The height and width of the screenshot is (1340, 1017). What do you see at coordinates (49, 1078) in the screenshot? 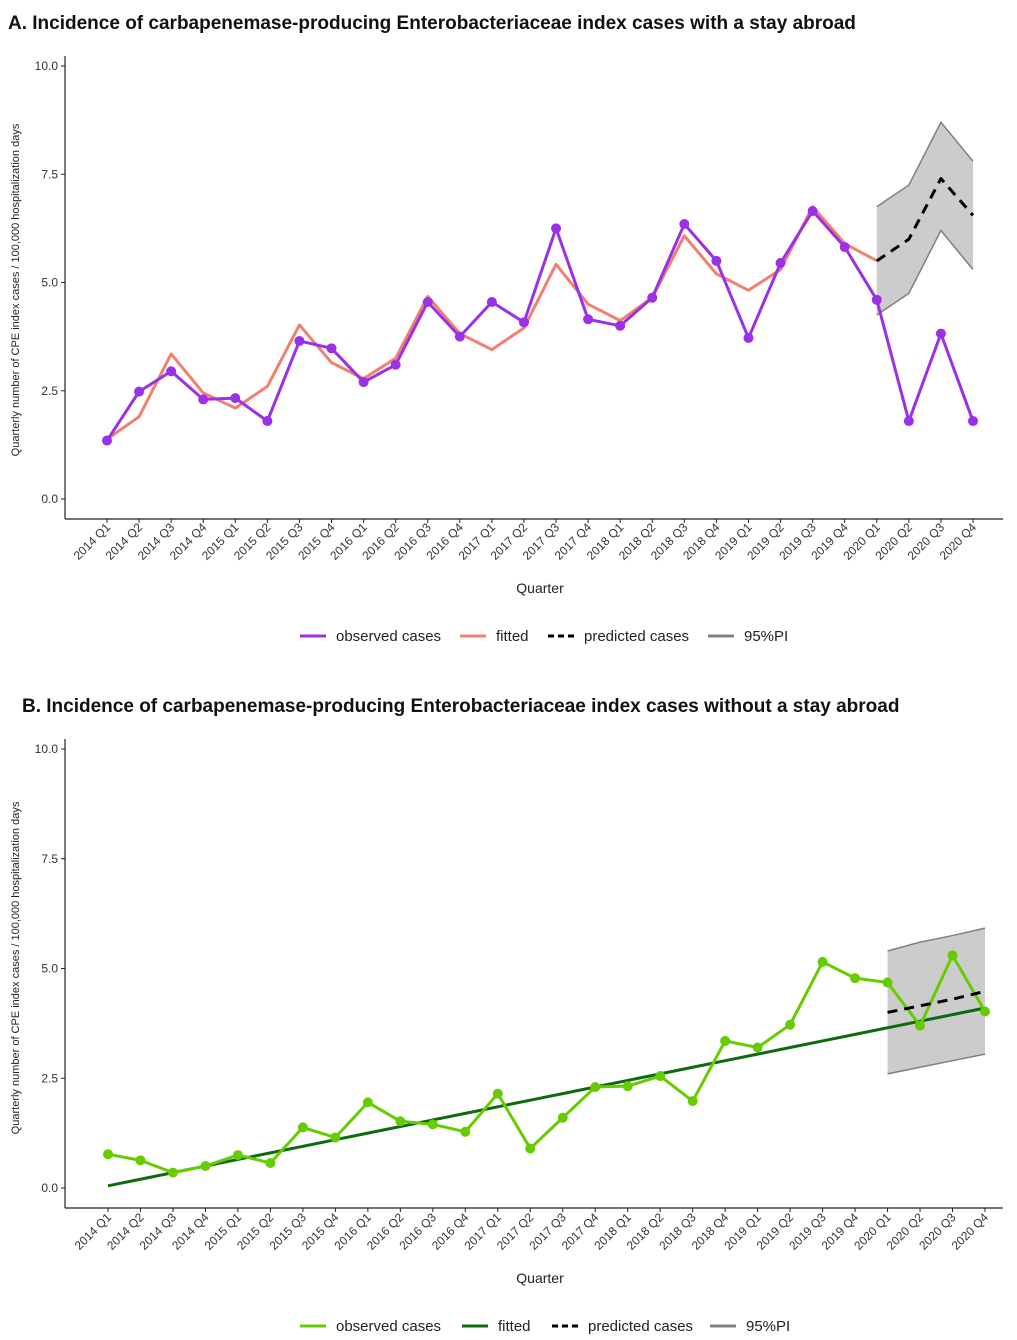
I see `panel-b-y-tick-label: 2.5` at bounding box center [49, 1078].